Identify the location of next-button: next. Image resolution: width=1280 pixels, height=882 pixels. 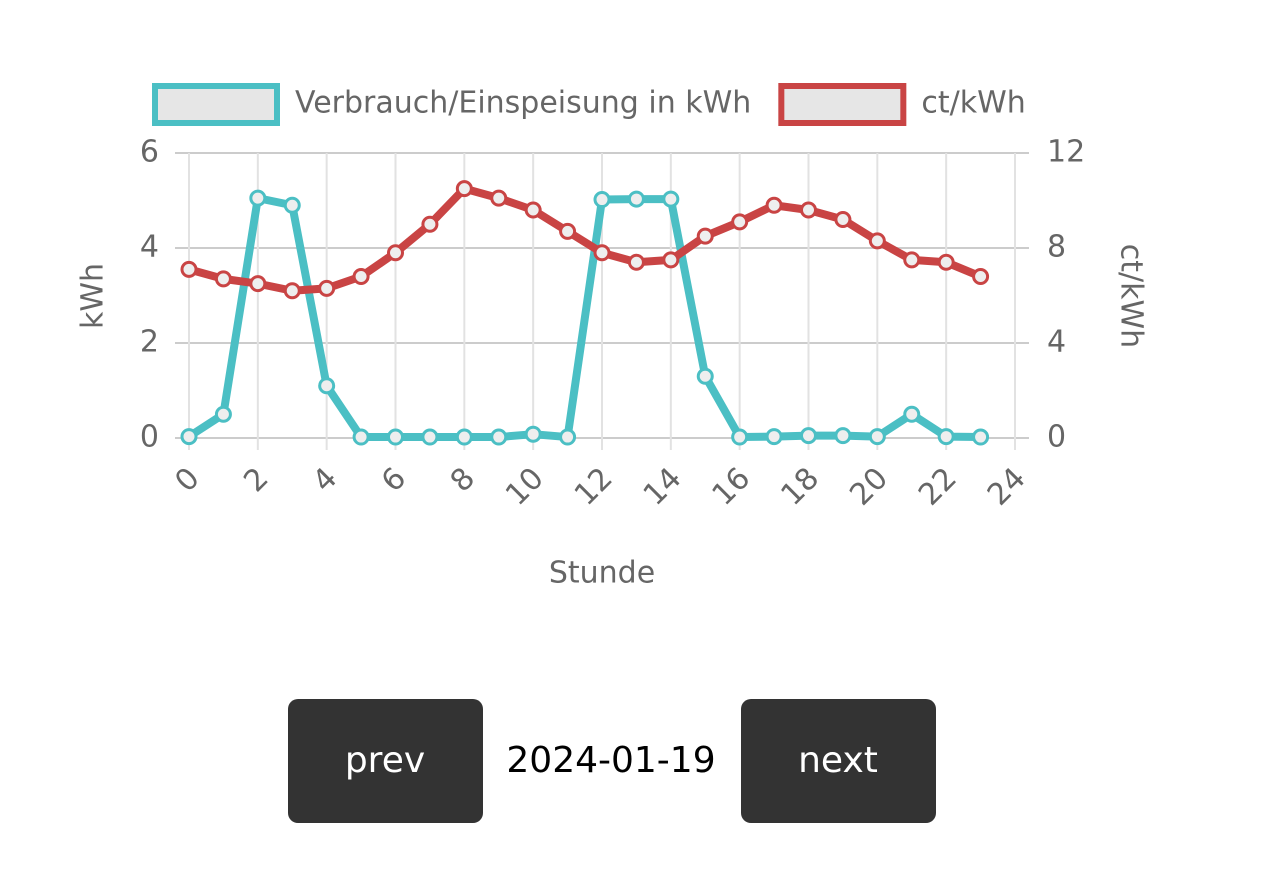
(838, 761).